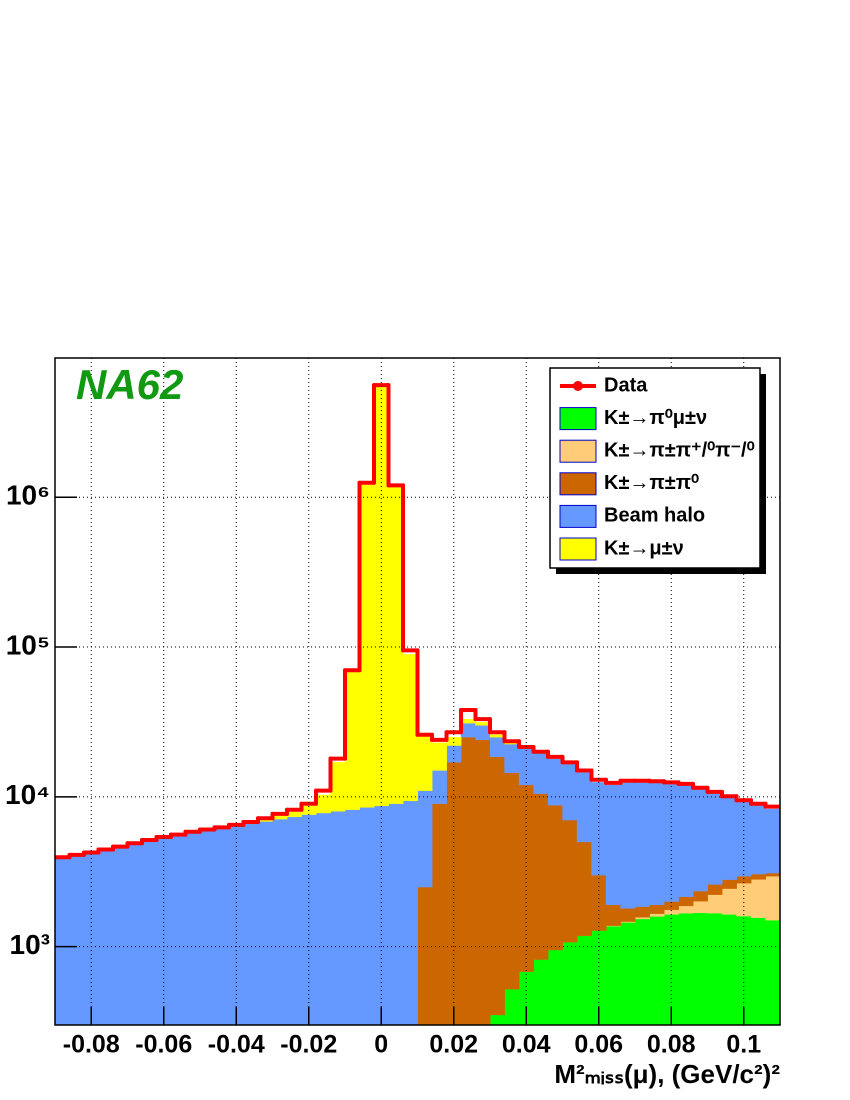  I want to click on legend-box, so click(655, 468).